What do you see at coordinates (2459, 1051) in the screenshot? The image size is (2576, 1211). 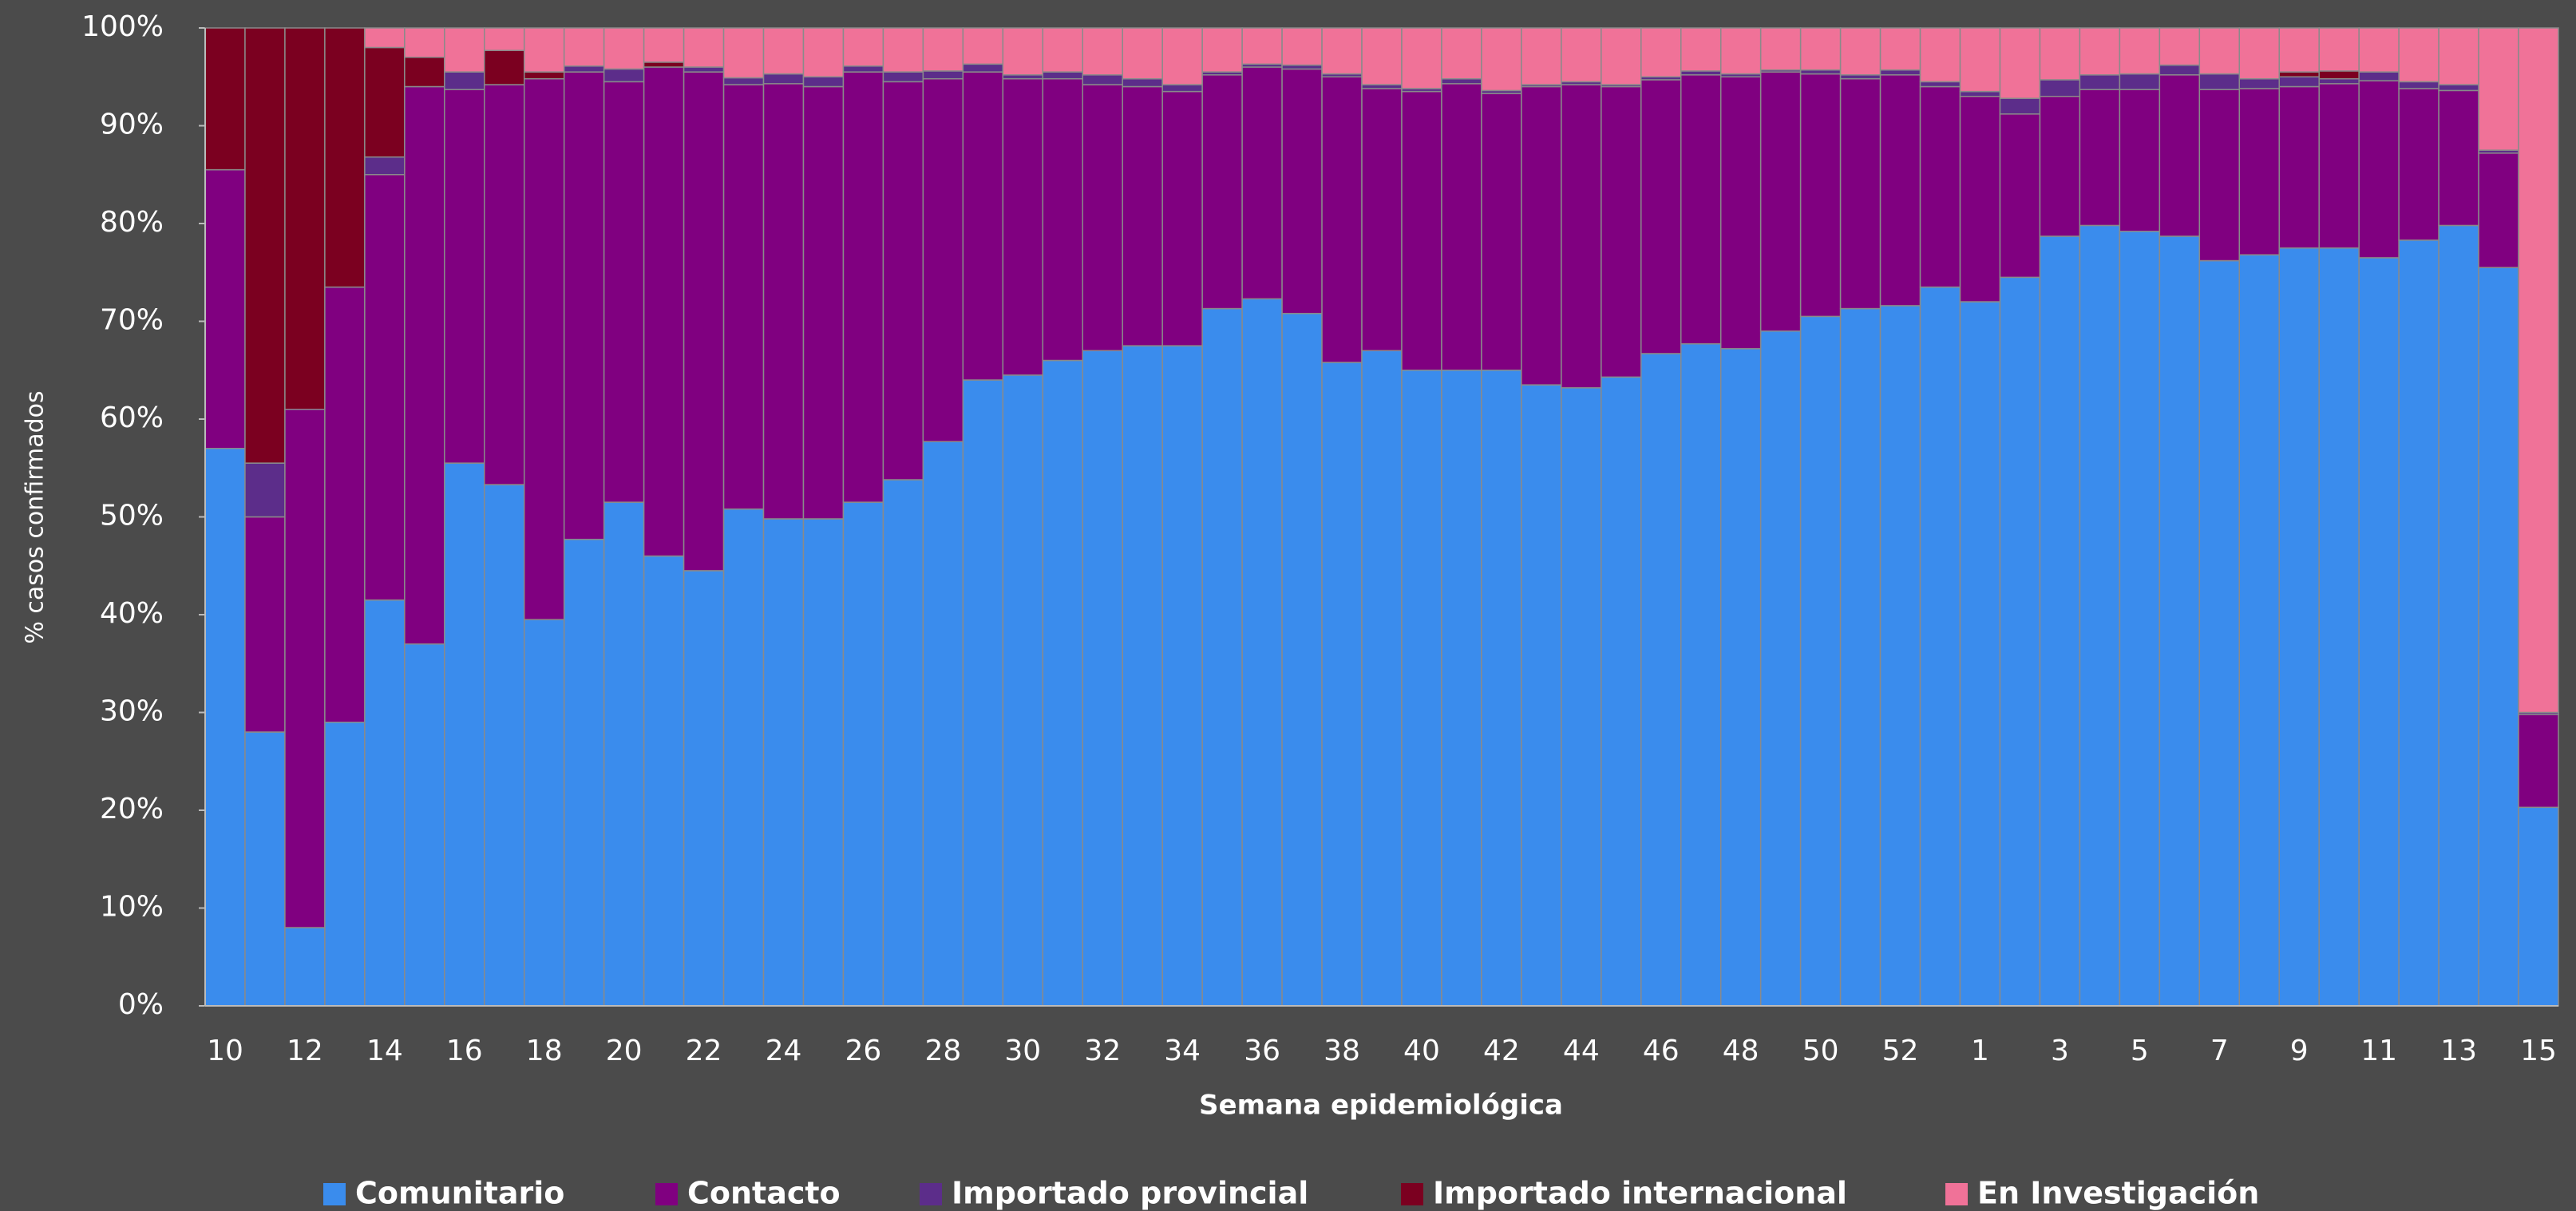 I see `x-tick-label: 13` at bounding box center [2459, 1051].